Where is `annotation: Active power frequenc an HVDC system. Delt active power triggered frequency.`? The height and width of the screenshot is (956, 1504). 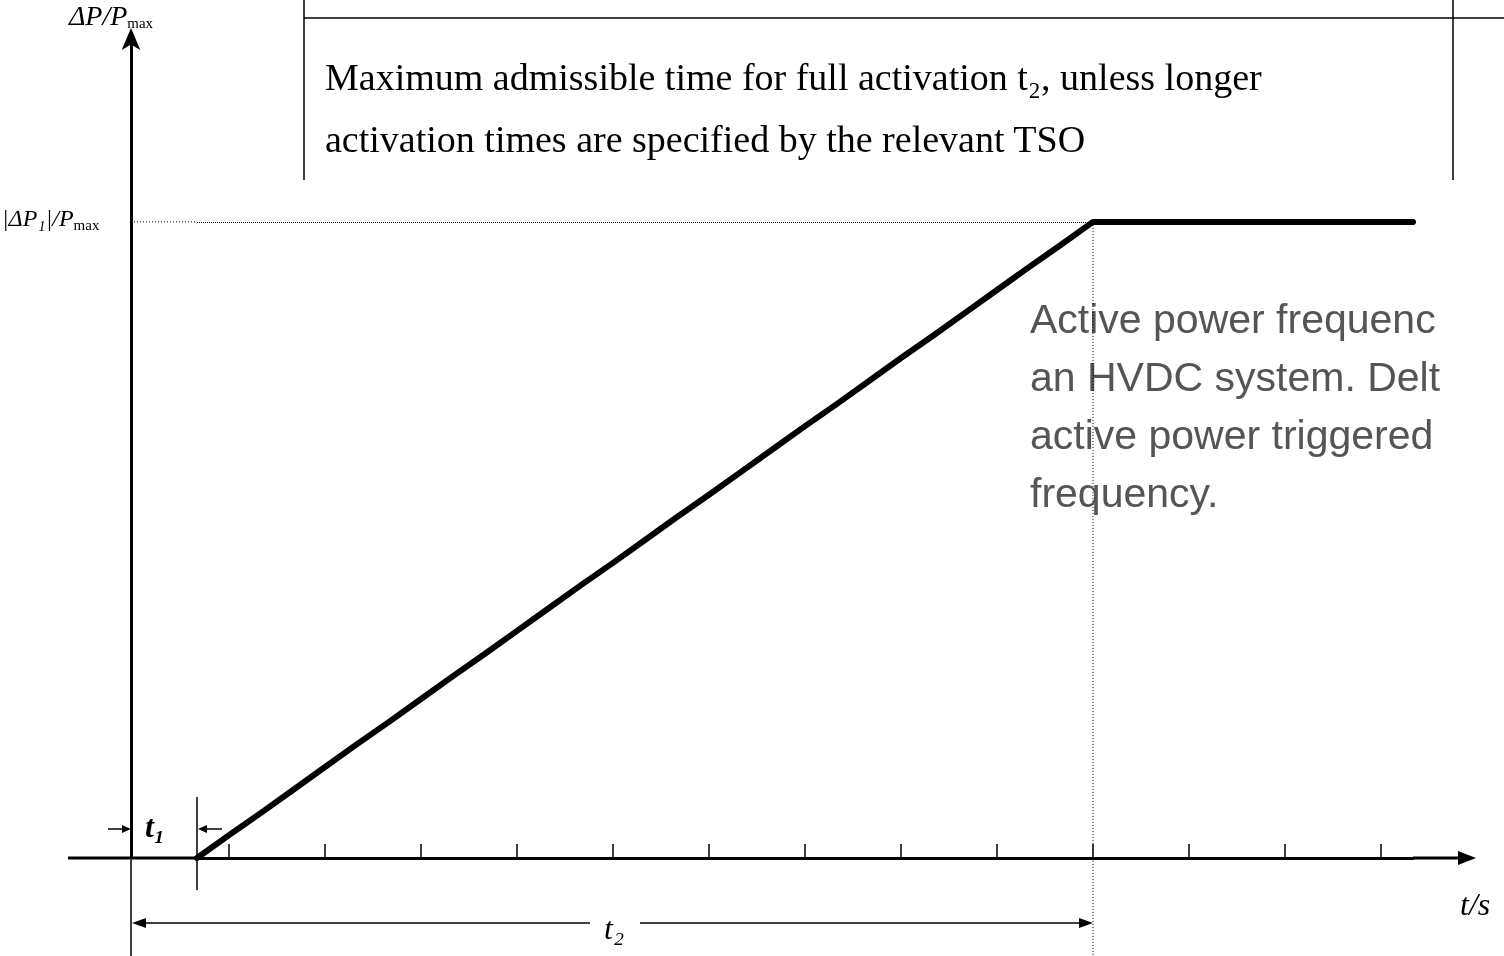
annotation: Active power frequenc an HVDC system. Delt active power triggered frequency. is located at coordinates (1235, 406).